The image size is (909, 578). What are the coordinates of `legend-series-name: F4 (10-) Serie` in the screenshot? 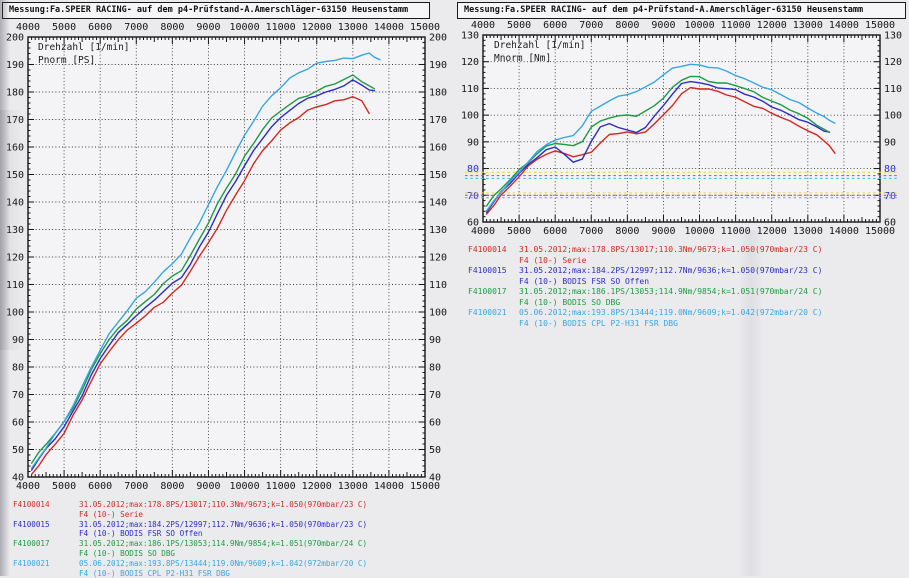 It's located at (553, 260).